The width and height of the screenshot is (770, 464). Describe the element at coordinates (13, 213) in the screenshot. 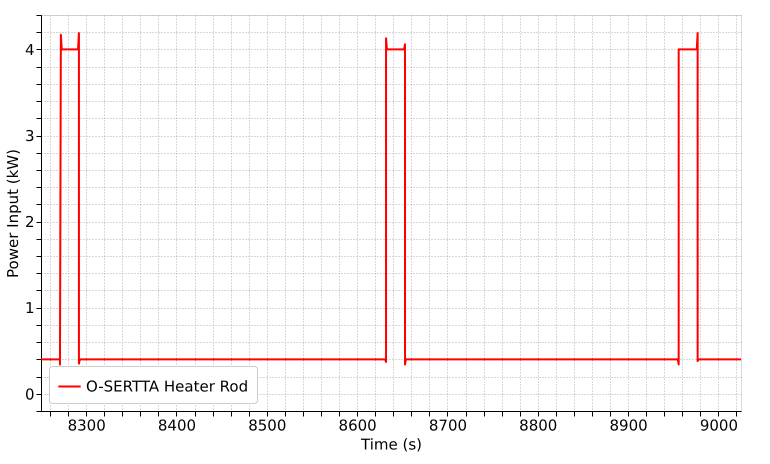

I see `y-axis-title: Power Input (kW)` at that location.